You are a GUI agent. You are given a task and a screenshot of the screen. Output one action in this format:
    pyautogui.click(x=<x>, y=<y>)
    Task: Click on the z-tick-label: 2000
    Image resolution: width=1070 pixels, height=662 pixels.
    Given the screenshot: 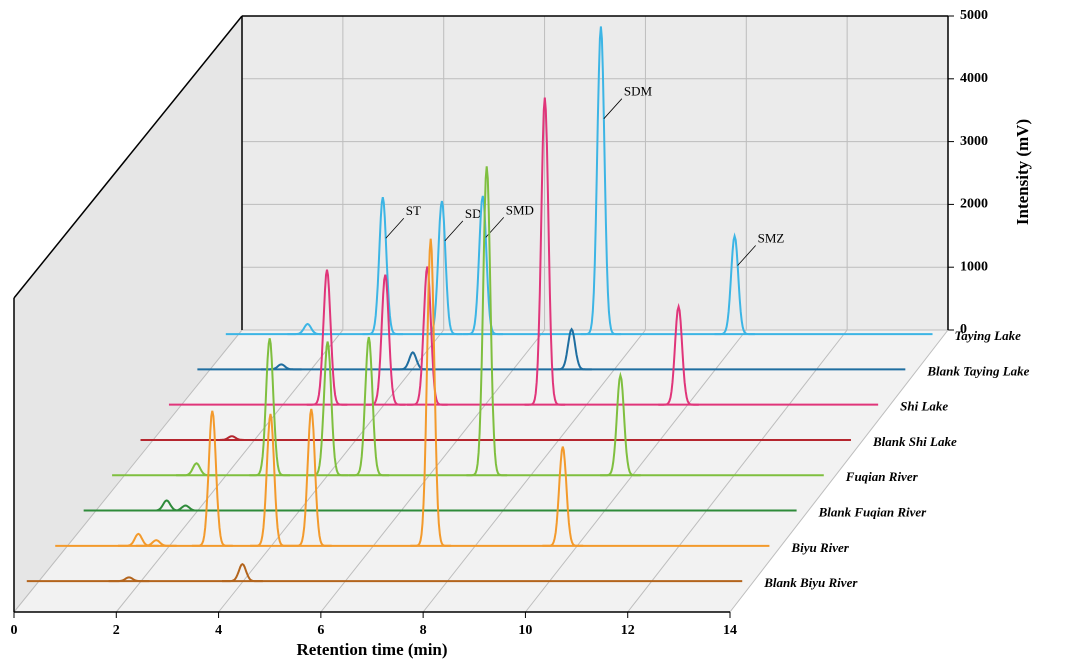 What is the action you would take?
    pyautogui.click(x=974, y=204)
    